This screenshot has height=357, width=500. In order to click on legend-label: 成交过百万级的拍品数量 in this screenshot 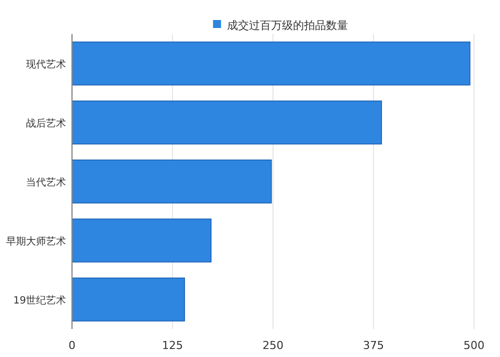, I will do `click(287, 25)`.